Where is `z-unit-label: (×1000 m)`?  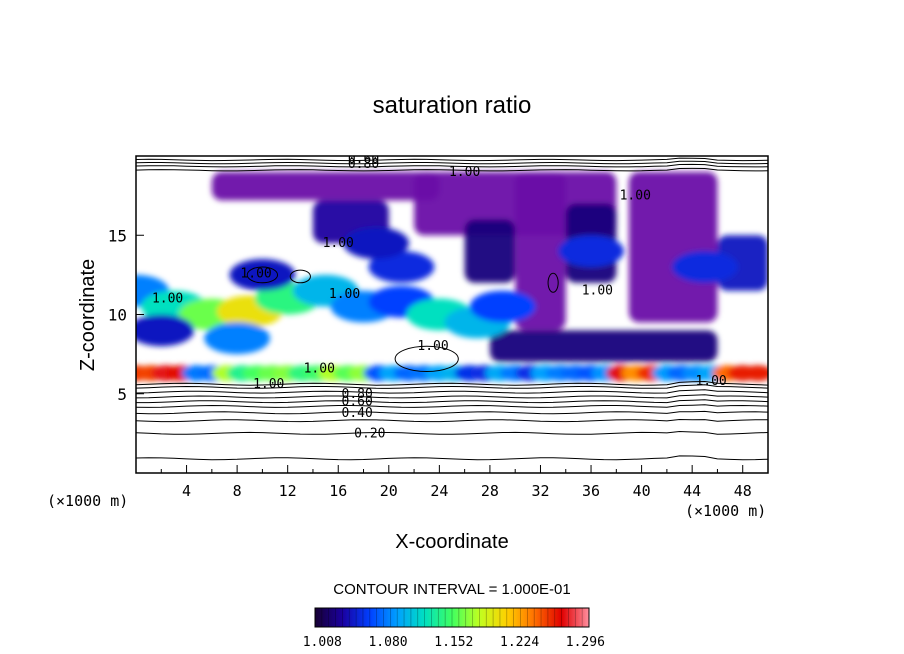 z-unit-label: (×1000 m) is located at coordinates (87, 501).